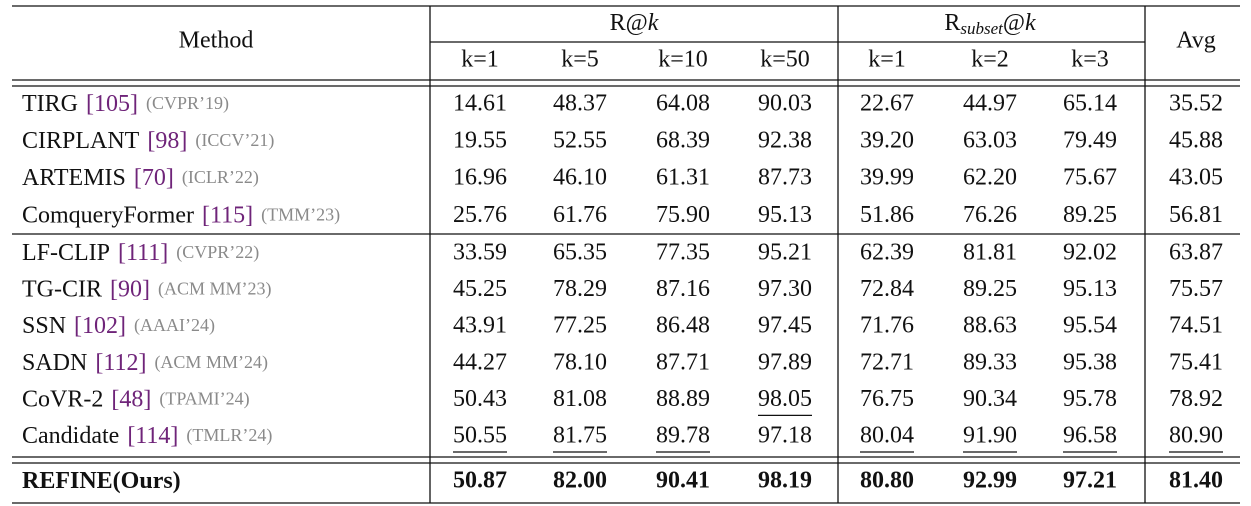 The image size is (1251, 506). Describe the element at coordinates (300, 214) in the screenshot. I see `venue: (TMM’23)` at that location.